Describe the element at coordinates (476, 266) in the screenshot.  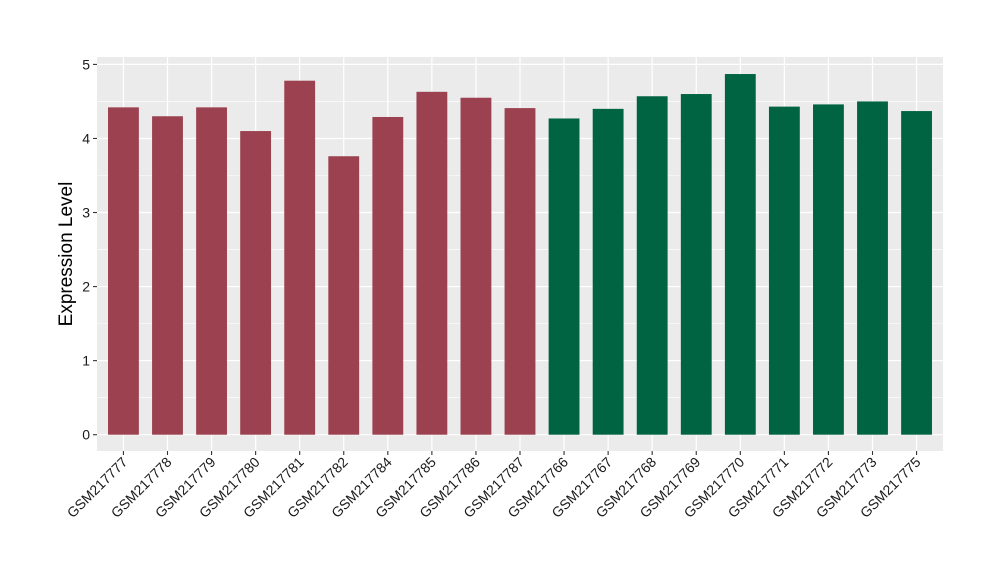
I see `bar-GSM217786` at that location.